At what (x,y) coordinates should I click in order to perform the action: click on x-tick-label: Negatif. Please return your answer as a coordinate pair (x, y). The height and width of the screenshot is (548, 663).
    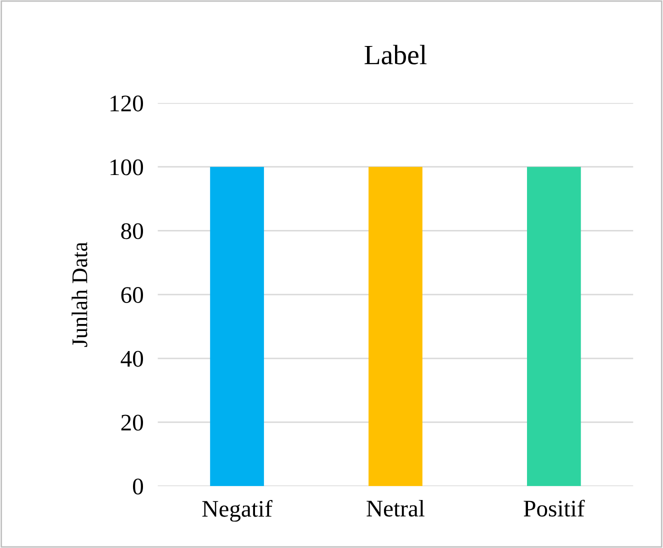
    Looking at the image, I should click on (237, 511).